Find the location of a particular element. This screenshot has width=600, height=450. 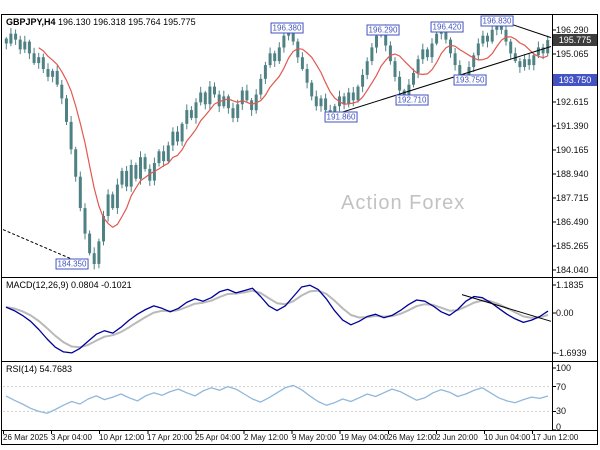

price-axis-tick: 185.265 is located at coordinates (572, 246).